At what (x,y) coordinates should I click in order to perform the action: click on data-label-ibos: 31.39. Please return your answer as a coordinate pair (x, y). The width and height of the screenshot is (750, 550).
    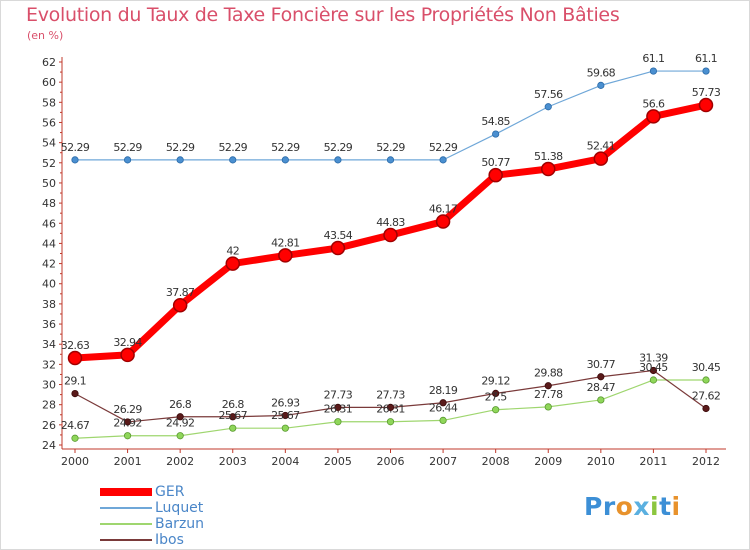
    Looking at the image, I should click on (653, 358).